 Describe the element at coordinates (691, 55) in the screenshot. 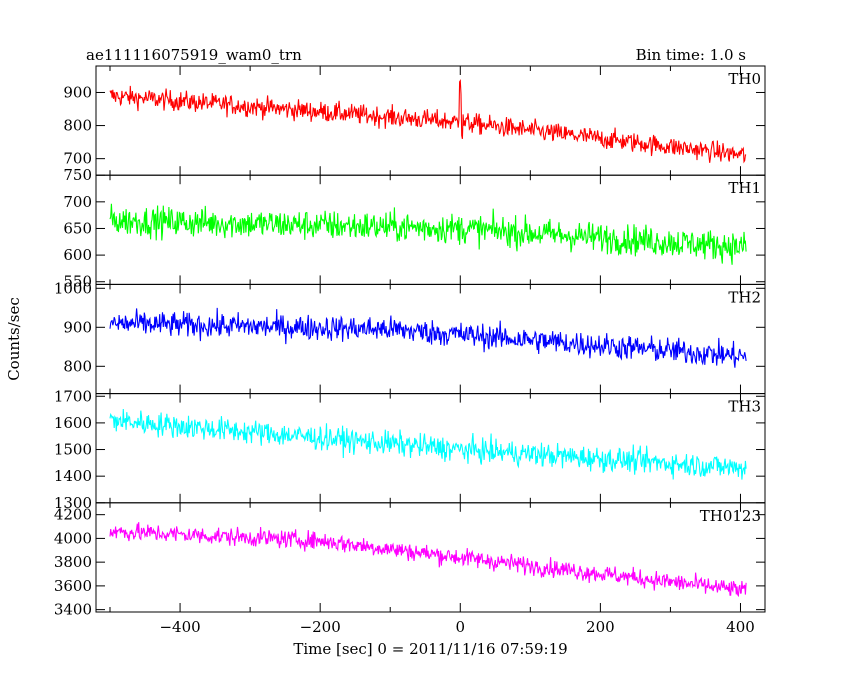

I see `chart-subtitle: Bin time: 1.0 s` at that location.